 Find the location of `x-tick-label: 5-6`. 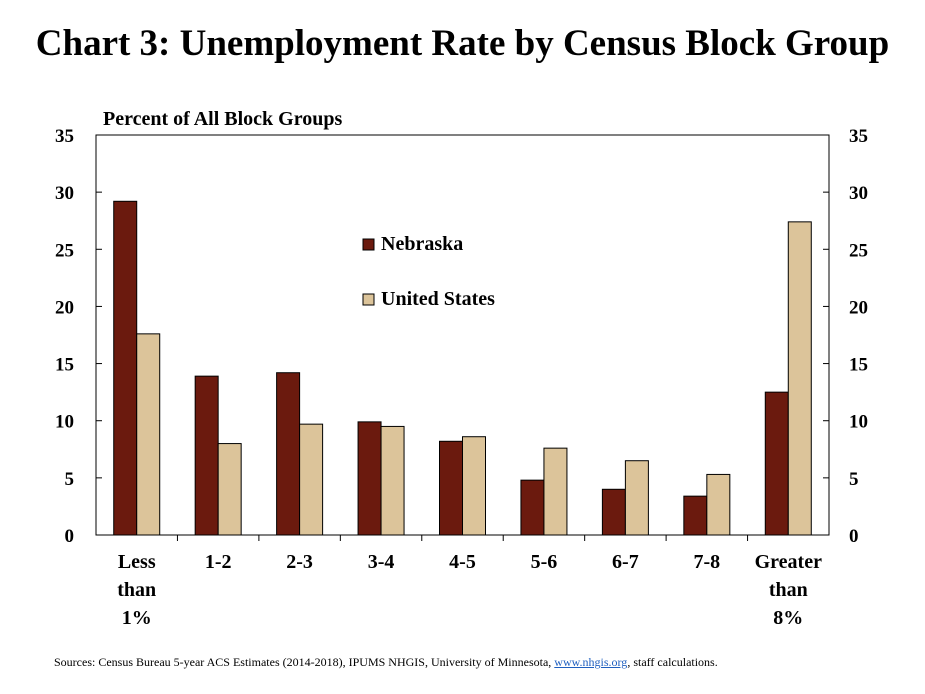

x-tick-label: 5-6 is located at coordinates (544, 562).